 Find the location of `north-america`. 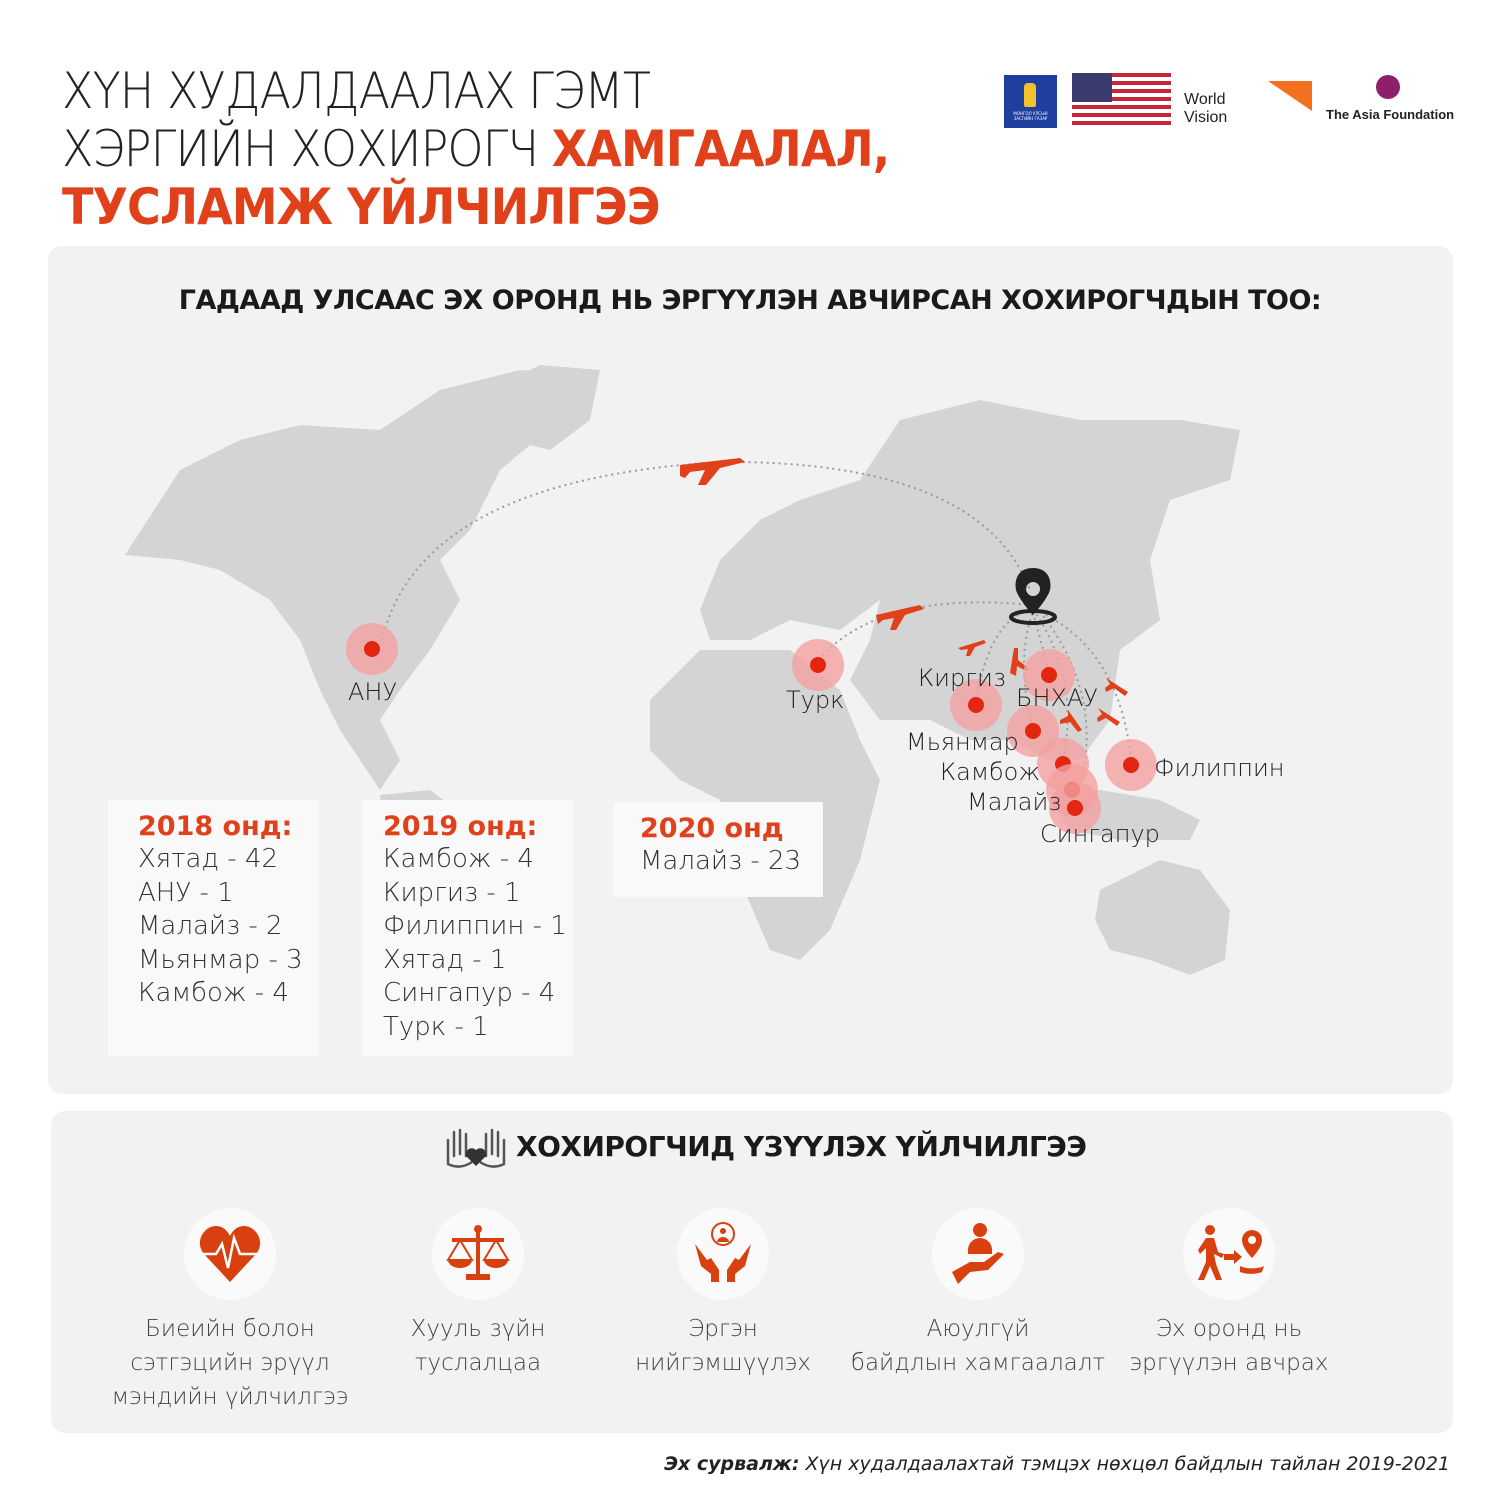

north-america is located at coordinates (357, 580).